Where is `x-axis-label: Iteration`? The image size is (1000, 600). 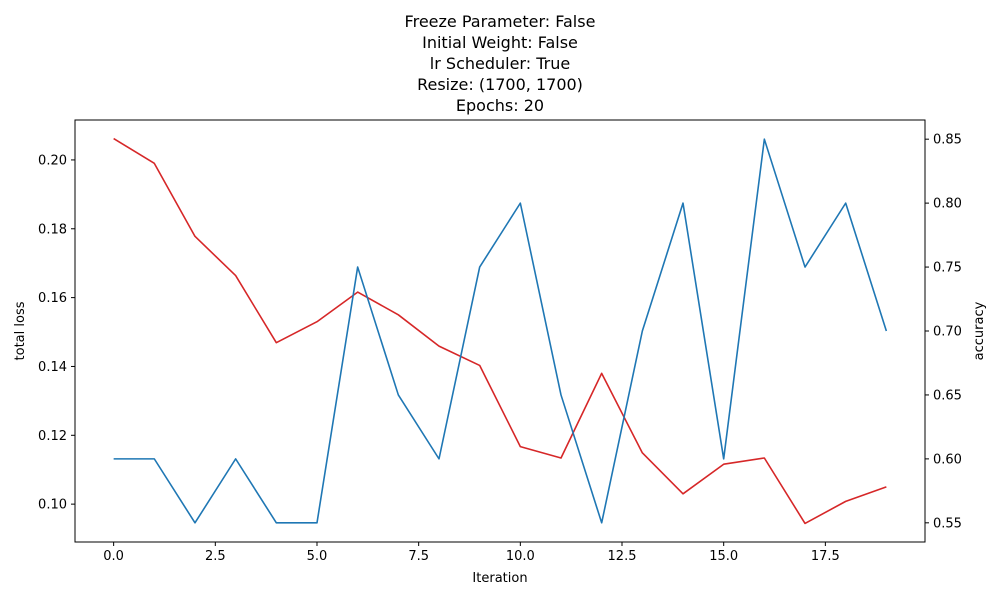
x-axis-label: Iteration is located at coordinates (499, 578).